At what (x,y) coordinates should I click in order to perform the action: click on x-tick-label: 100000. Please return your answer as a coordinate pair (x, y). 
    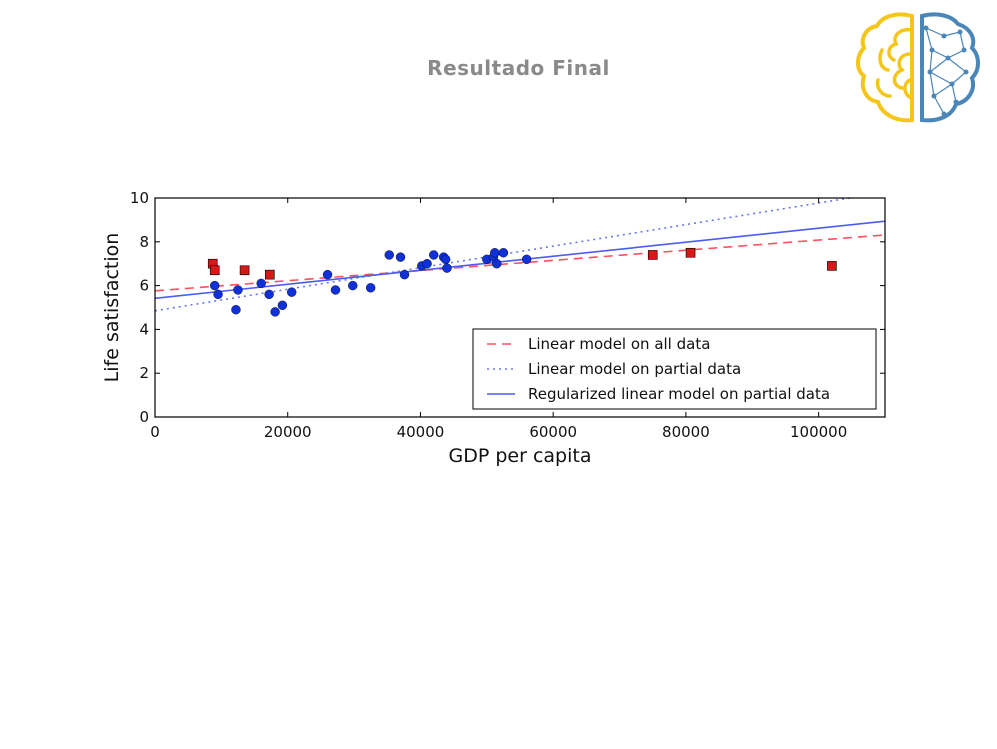
    Looking at the image, I should click on (818, 432).